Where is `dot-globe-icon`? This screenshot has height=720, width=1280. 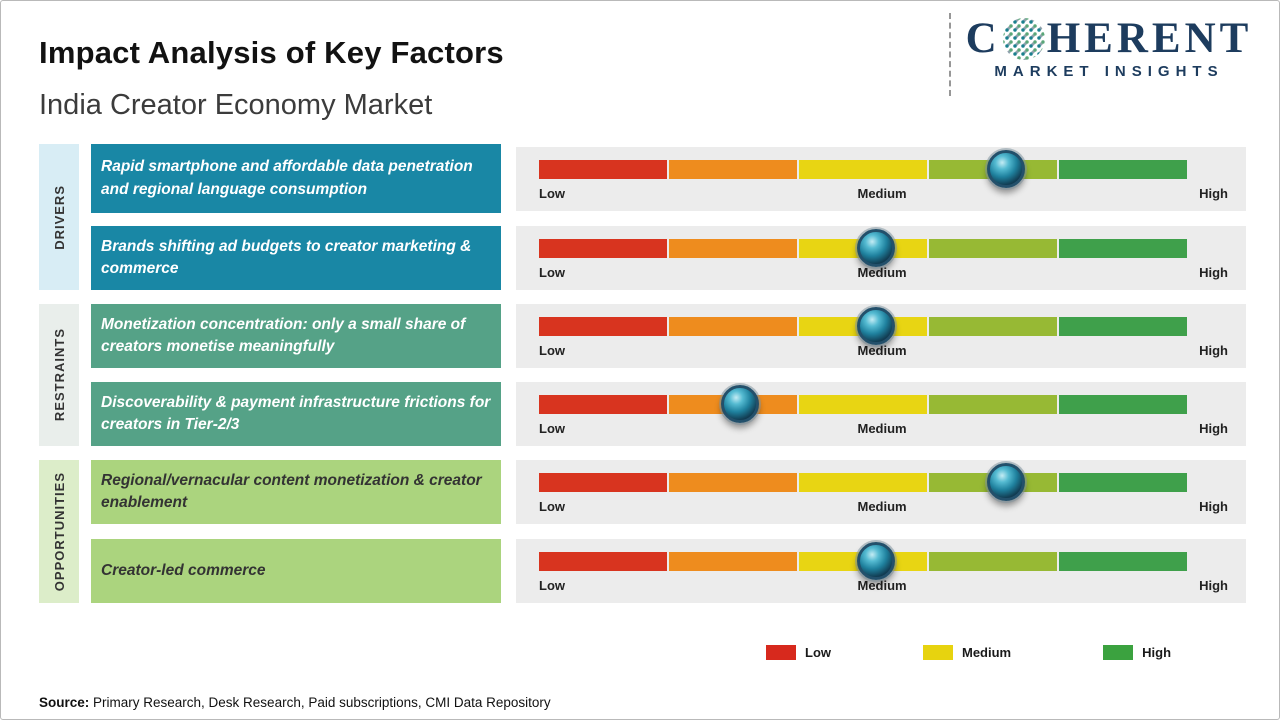 dot-globe-icon is located at coordinates (1023, 38).